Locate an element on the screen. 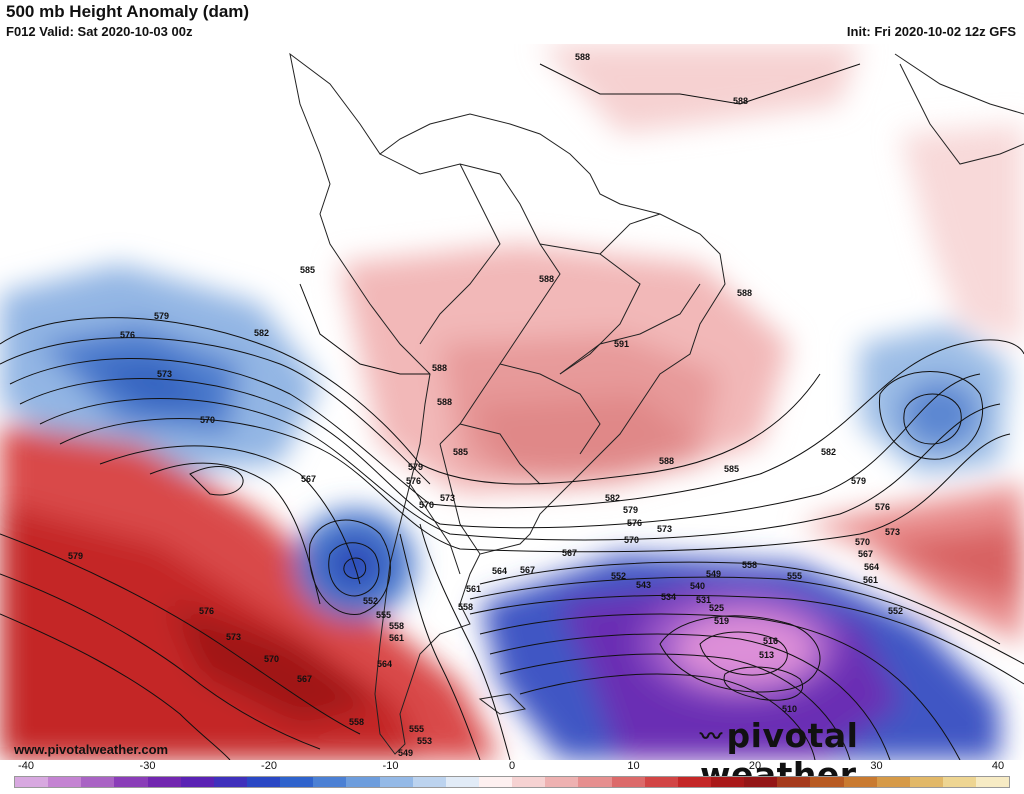 The height and width of the screenshot is (794, 1024). colorbar-tick-label: 20 is located at coordinates (755, 766).